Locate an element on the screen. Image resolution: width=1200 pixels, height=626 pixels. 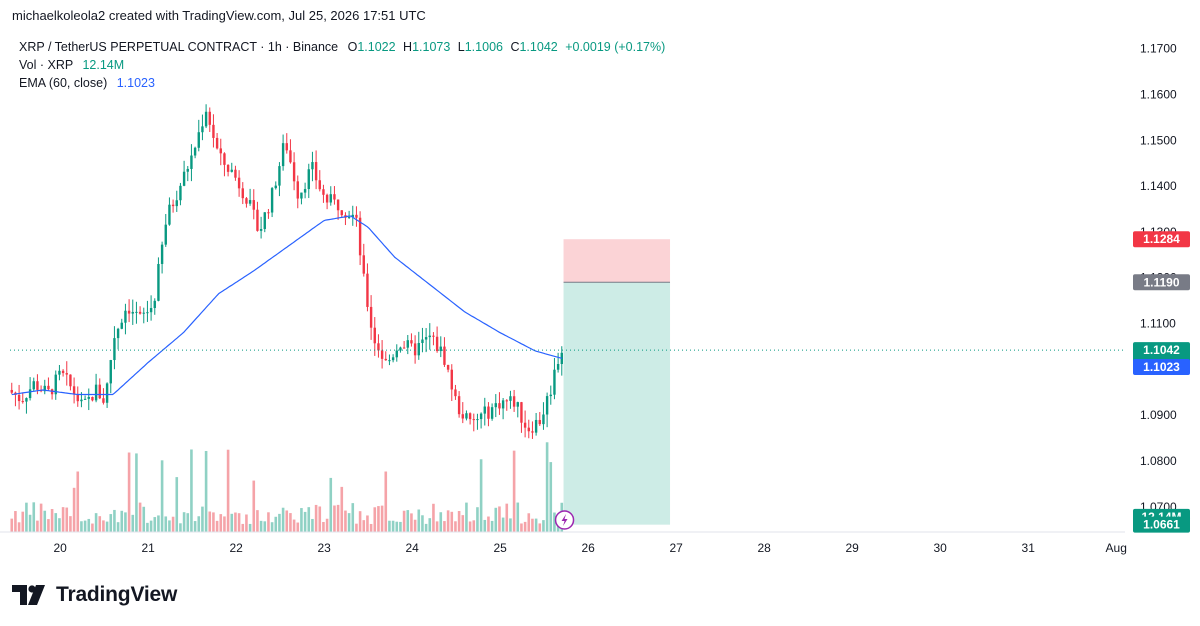
time-axis: 20 21 22 23 24 25 26 27 28 29 30 31 Aug is located at coordinates (589, 548).